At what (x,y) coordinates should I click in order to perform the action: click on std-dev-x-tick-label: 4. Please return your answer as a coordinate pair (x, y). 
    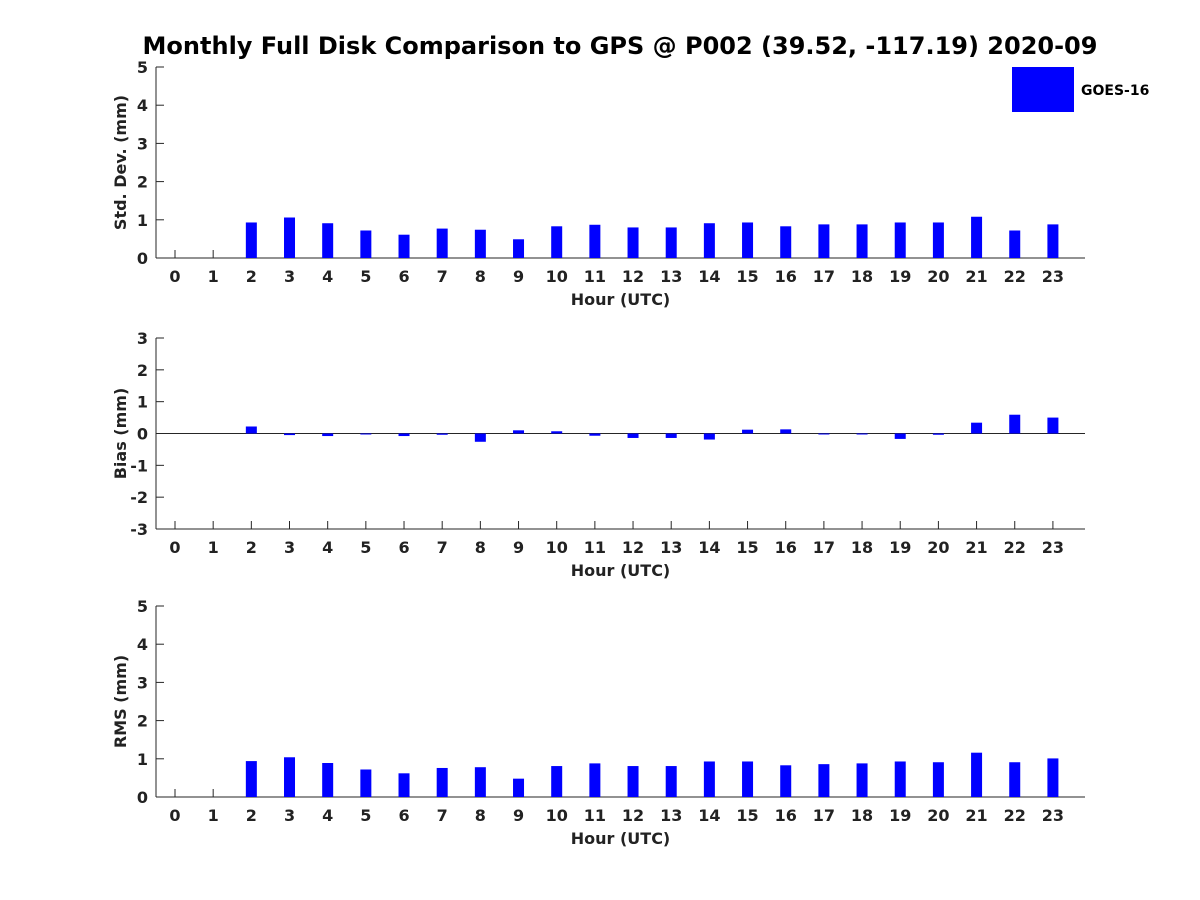
    Looking at the image, I should click on (327, 276).